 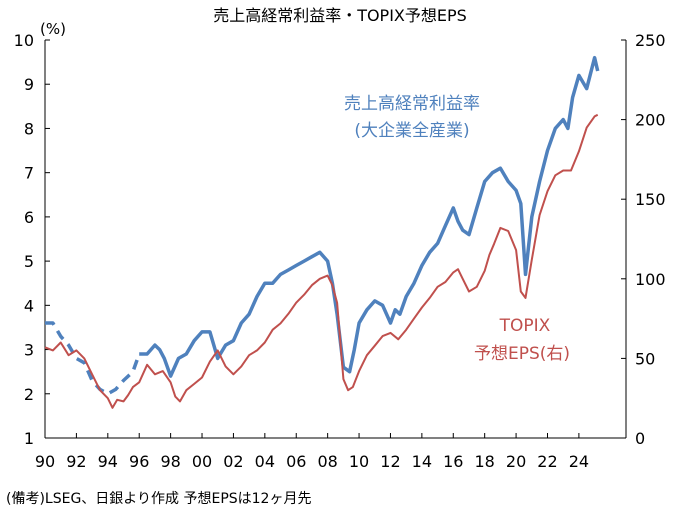 I want to click on right-tick-label: 150, so click(x=650, y=199).